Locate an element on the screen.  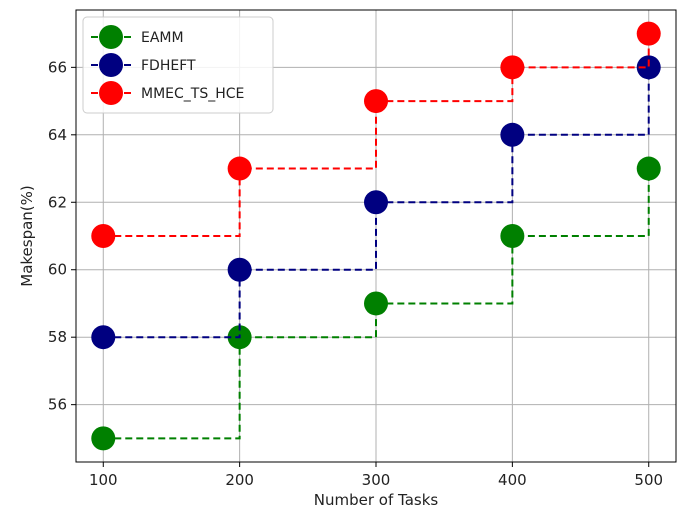
y-tick-label: 56 is located at coordinates (57, 405).